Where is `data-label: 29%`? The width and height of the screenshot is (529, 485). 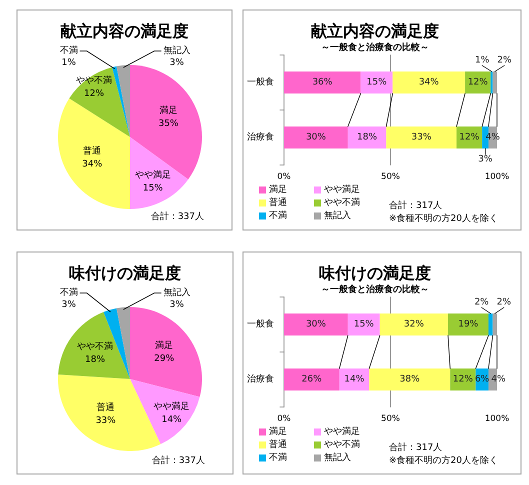 data-label: 29% is located at coordinates (164, 359).